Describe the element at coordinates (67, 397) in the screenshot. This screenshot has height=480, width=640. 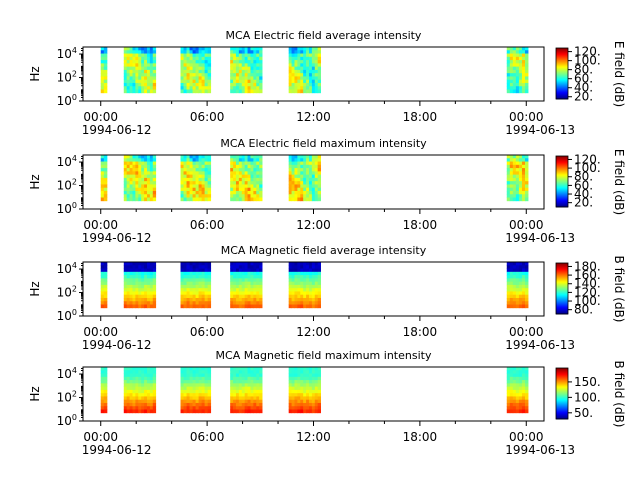
I see `y-tick-label: 102` at that location.